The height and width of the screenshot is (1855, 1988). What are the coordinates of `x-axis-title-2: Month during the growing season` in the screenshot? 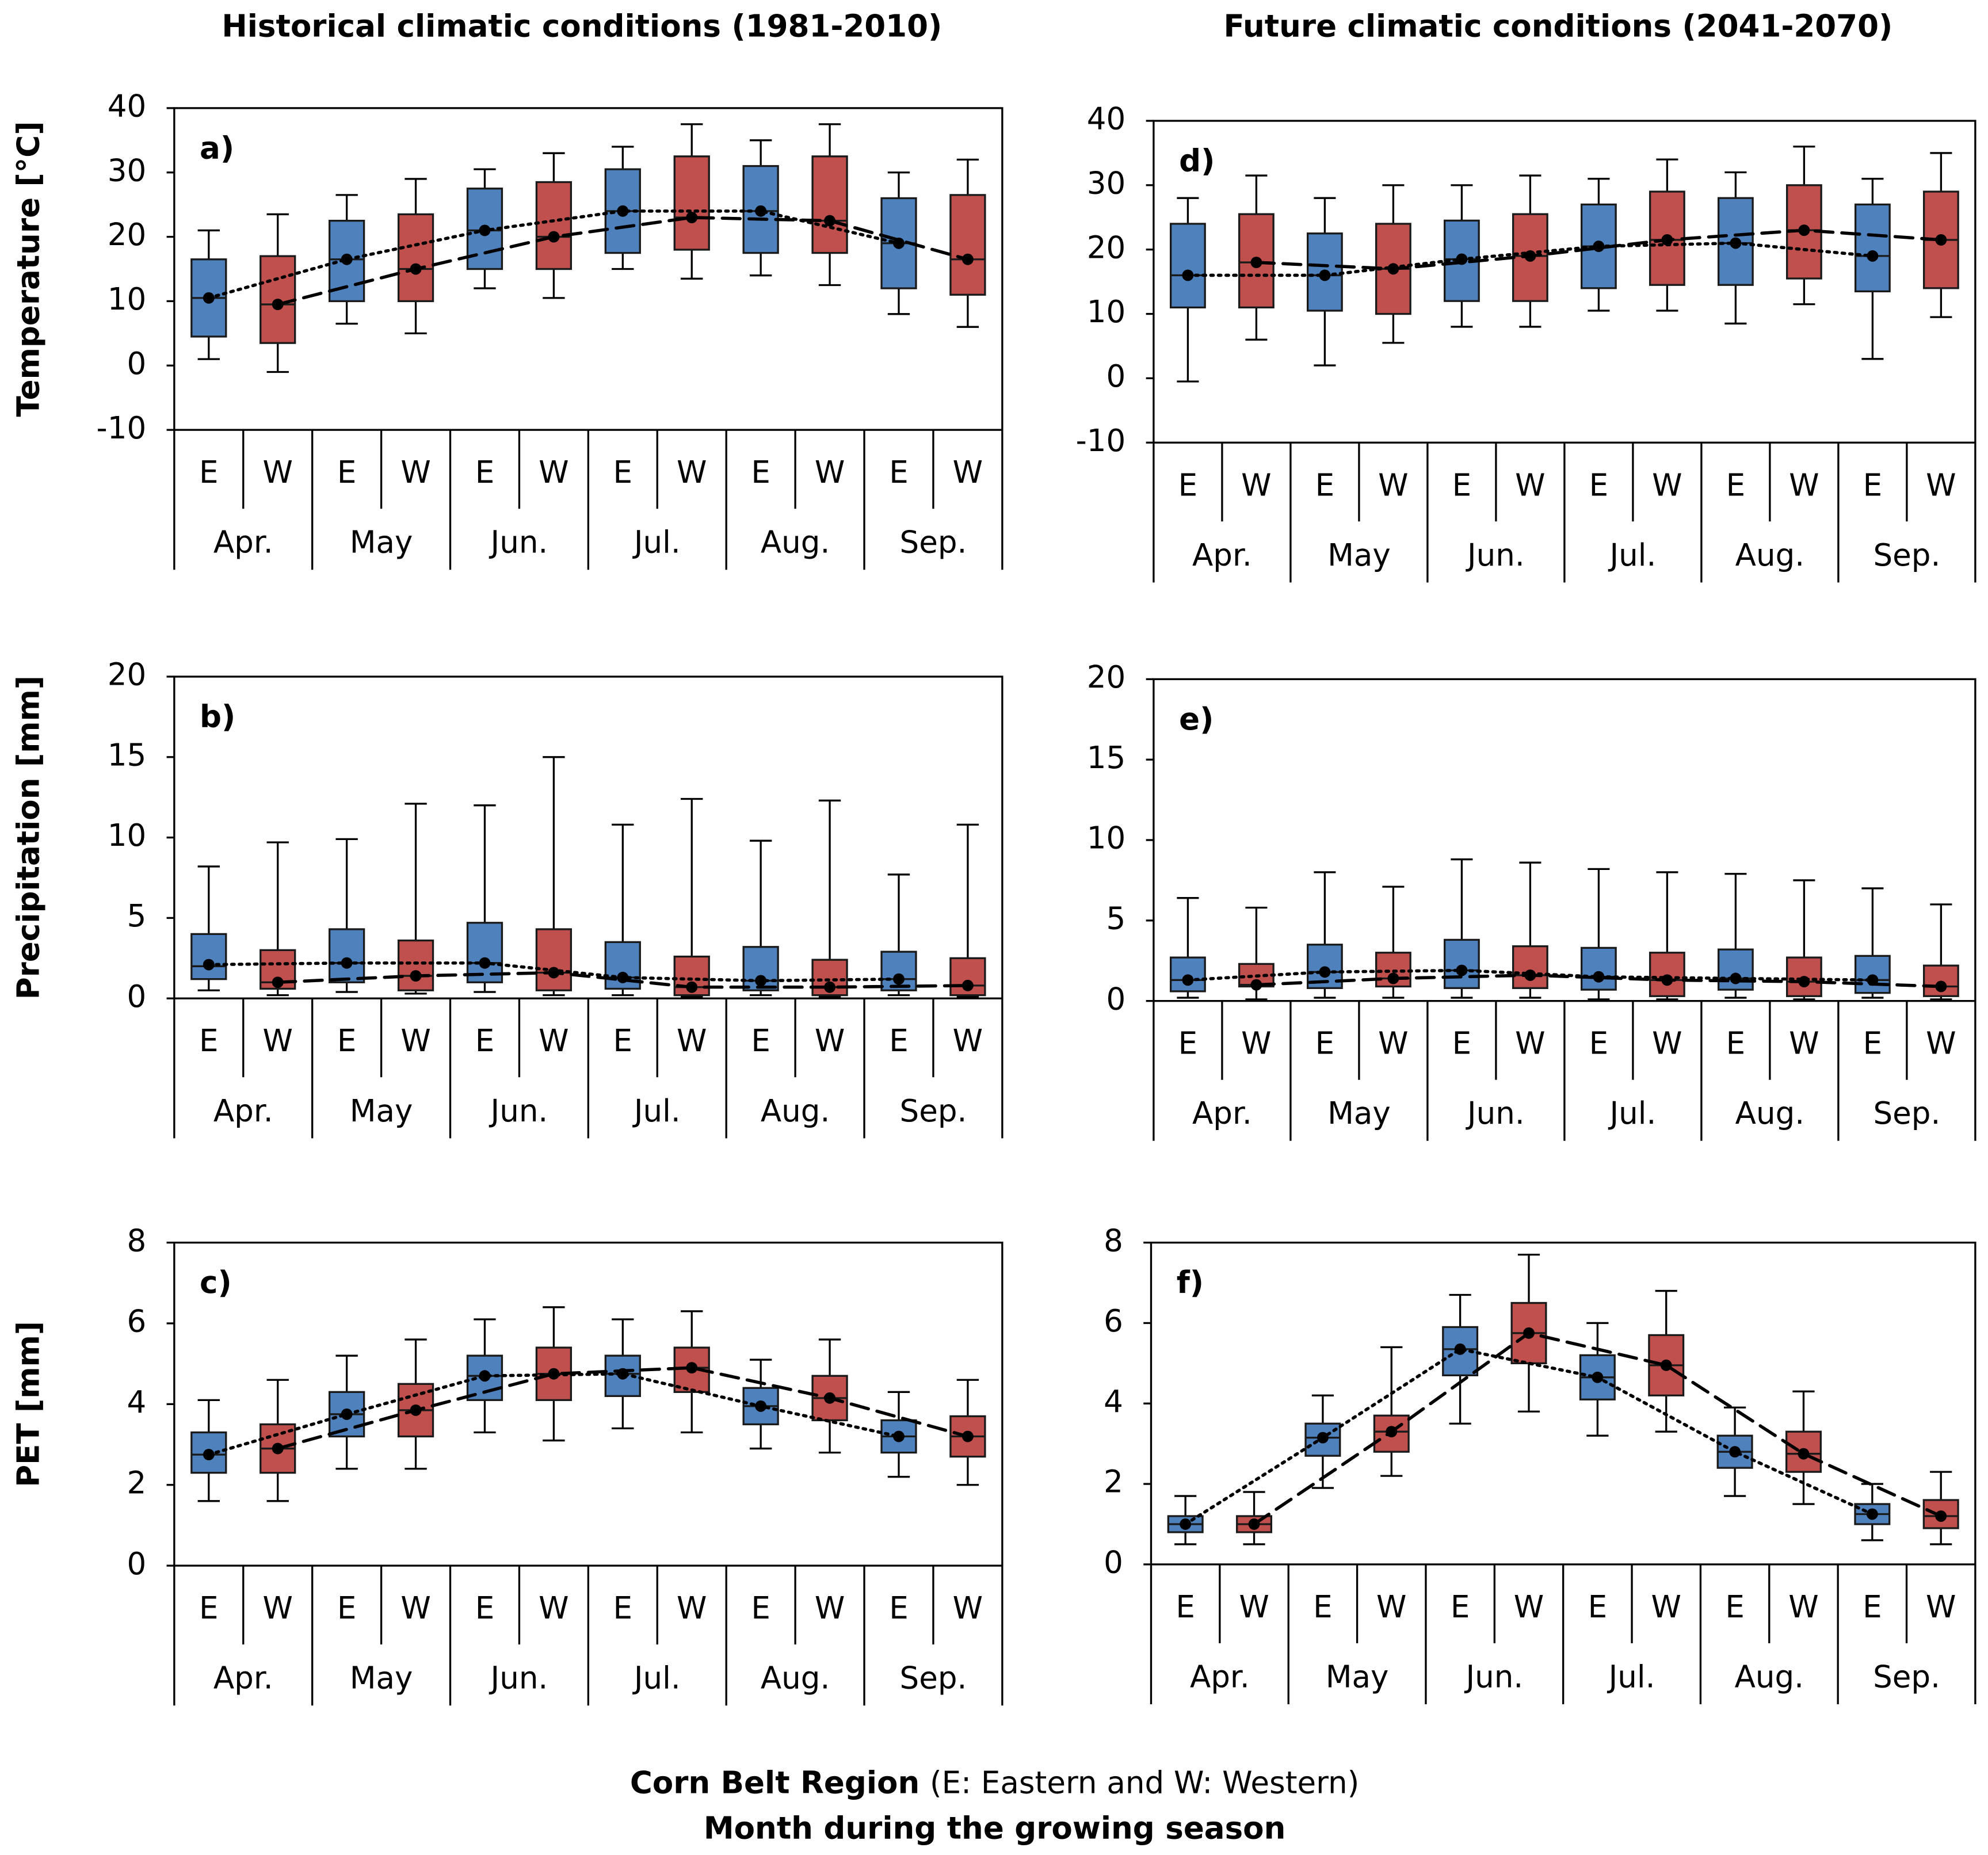 It's located at (995, 1828).